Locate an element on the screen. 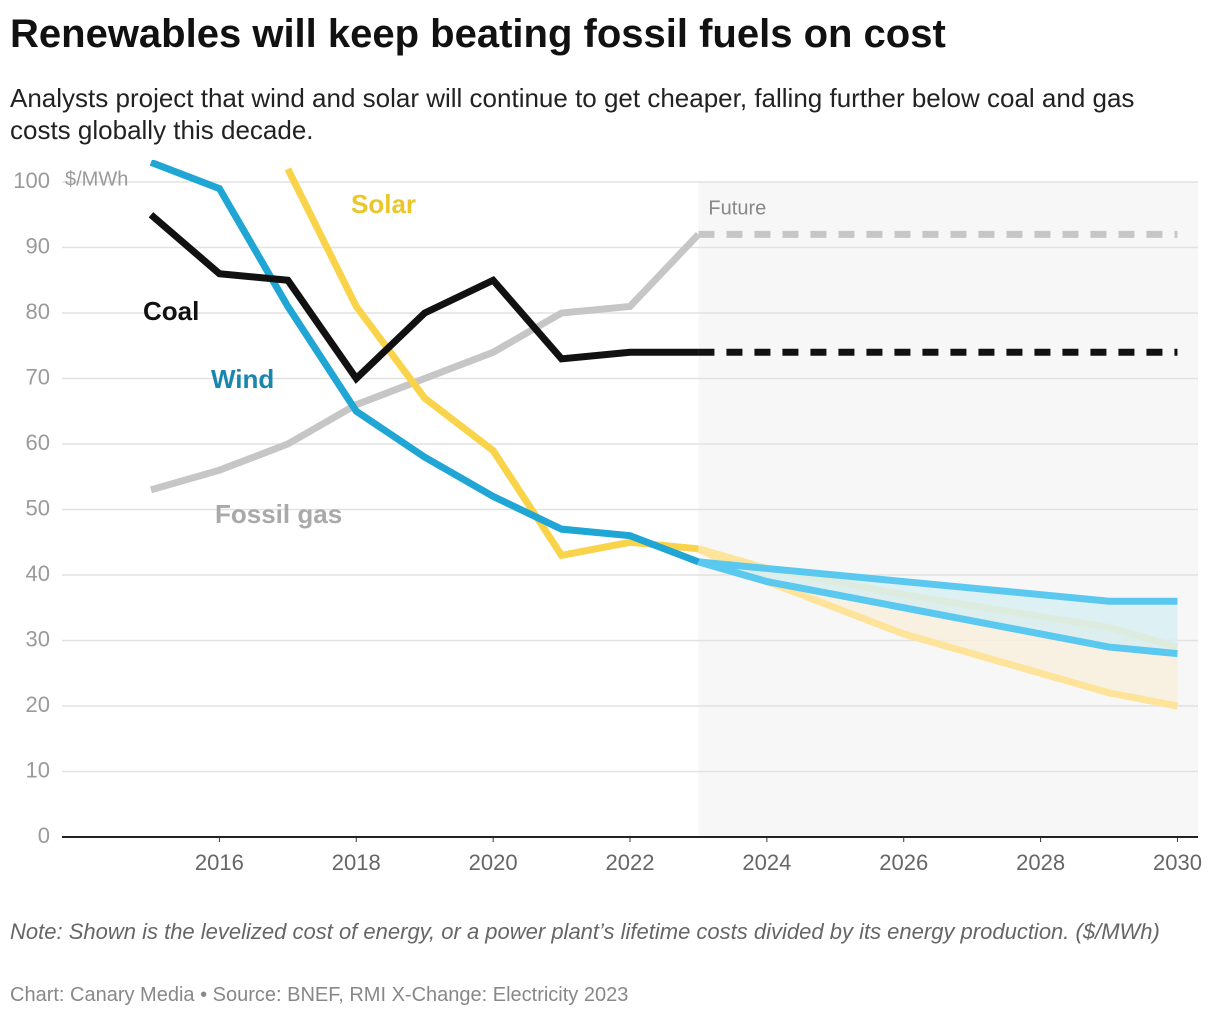  y-tick-label: 30 is located at coordinates (38, 638).